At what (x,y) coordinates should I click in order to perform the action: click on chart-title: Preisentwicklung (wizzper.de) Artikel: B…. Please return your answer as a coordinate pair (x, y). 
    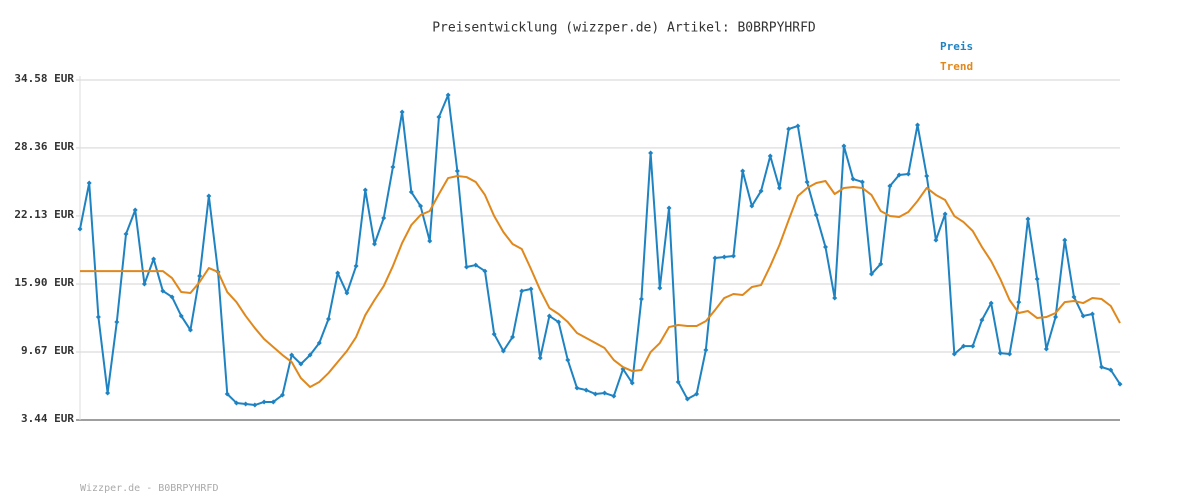
    Looking at the image, I should click on (624, 28).